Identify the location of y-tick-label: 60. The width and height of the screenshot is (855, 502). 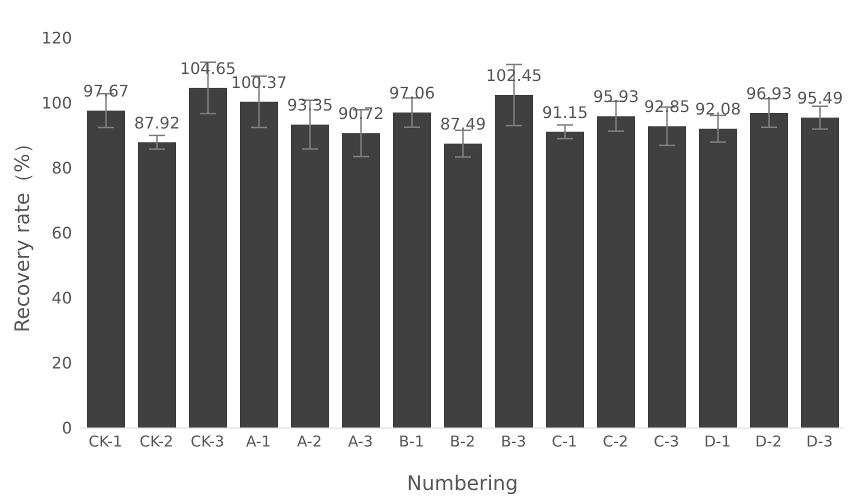
(62, 233).